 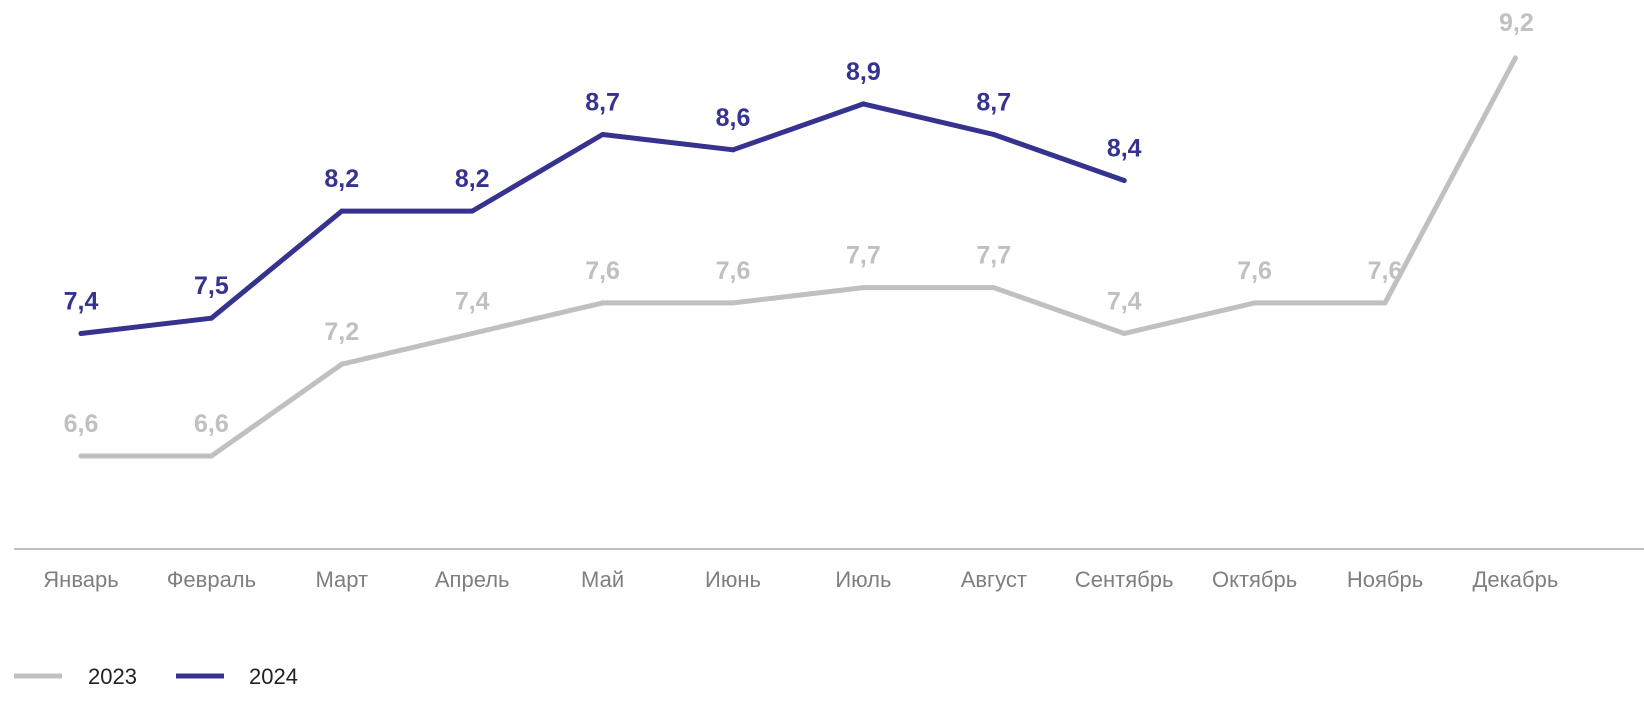 What do you see at coordinates (341, 579) in the screenshot?
I see `x-tick-label: Март` at bounding box center [341, 579].